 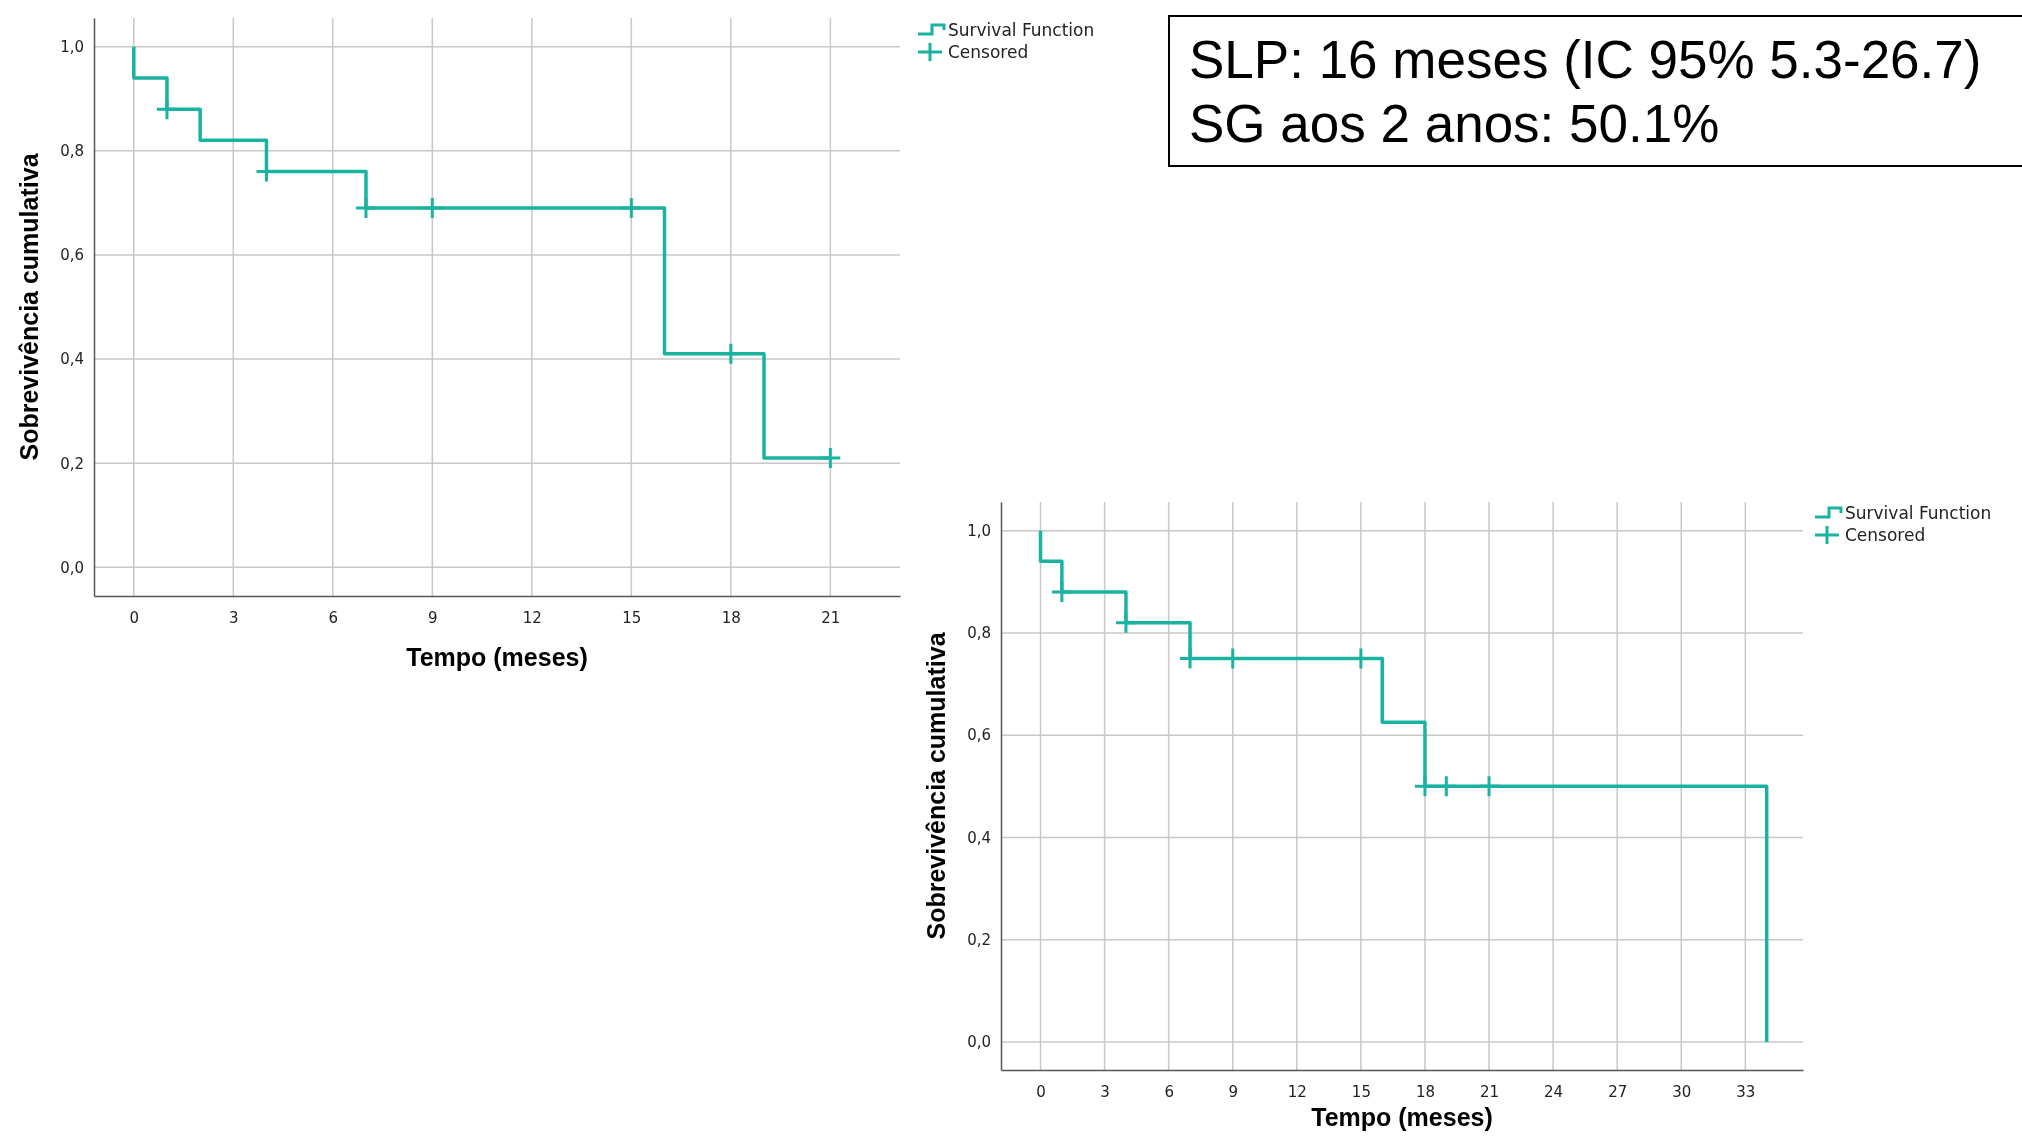 I want to click on x-tick-label: 30, so click(x=1682, y=1091).